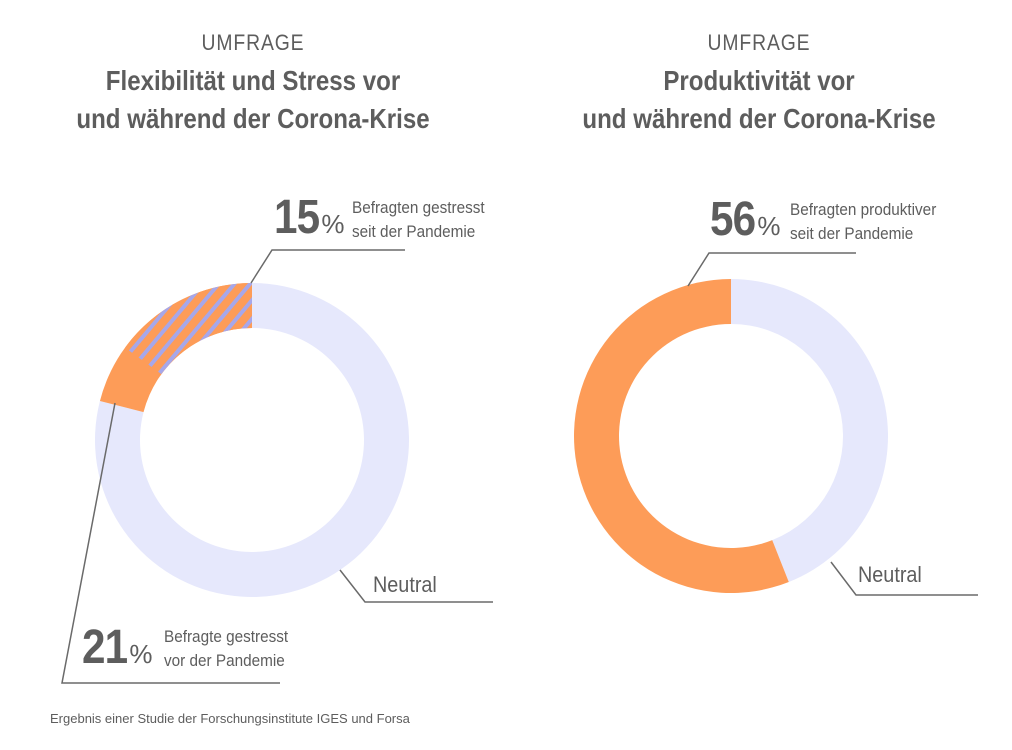 Image resolution: width=1012 pixels, height=750 pixels. Describe the element at coordinates (810, 430) in the screenshot. I see `donut-slice-neutral` at that location.